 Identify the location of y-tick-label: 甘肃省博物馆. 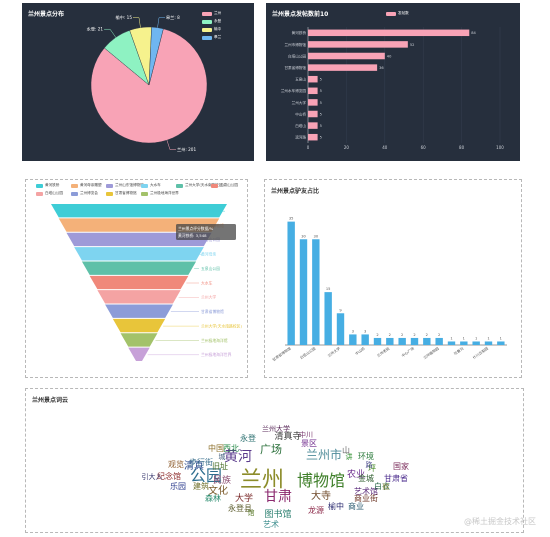
(295, 67).